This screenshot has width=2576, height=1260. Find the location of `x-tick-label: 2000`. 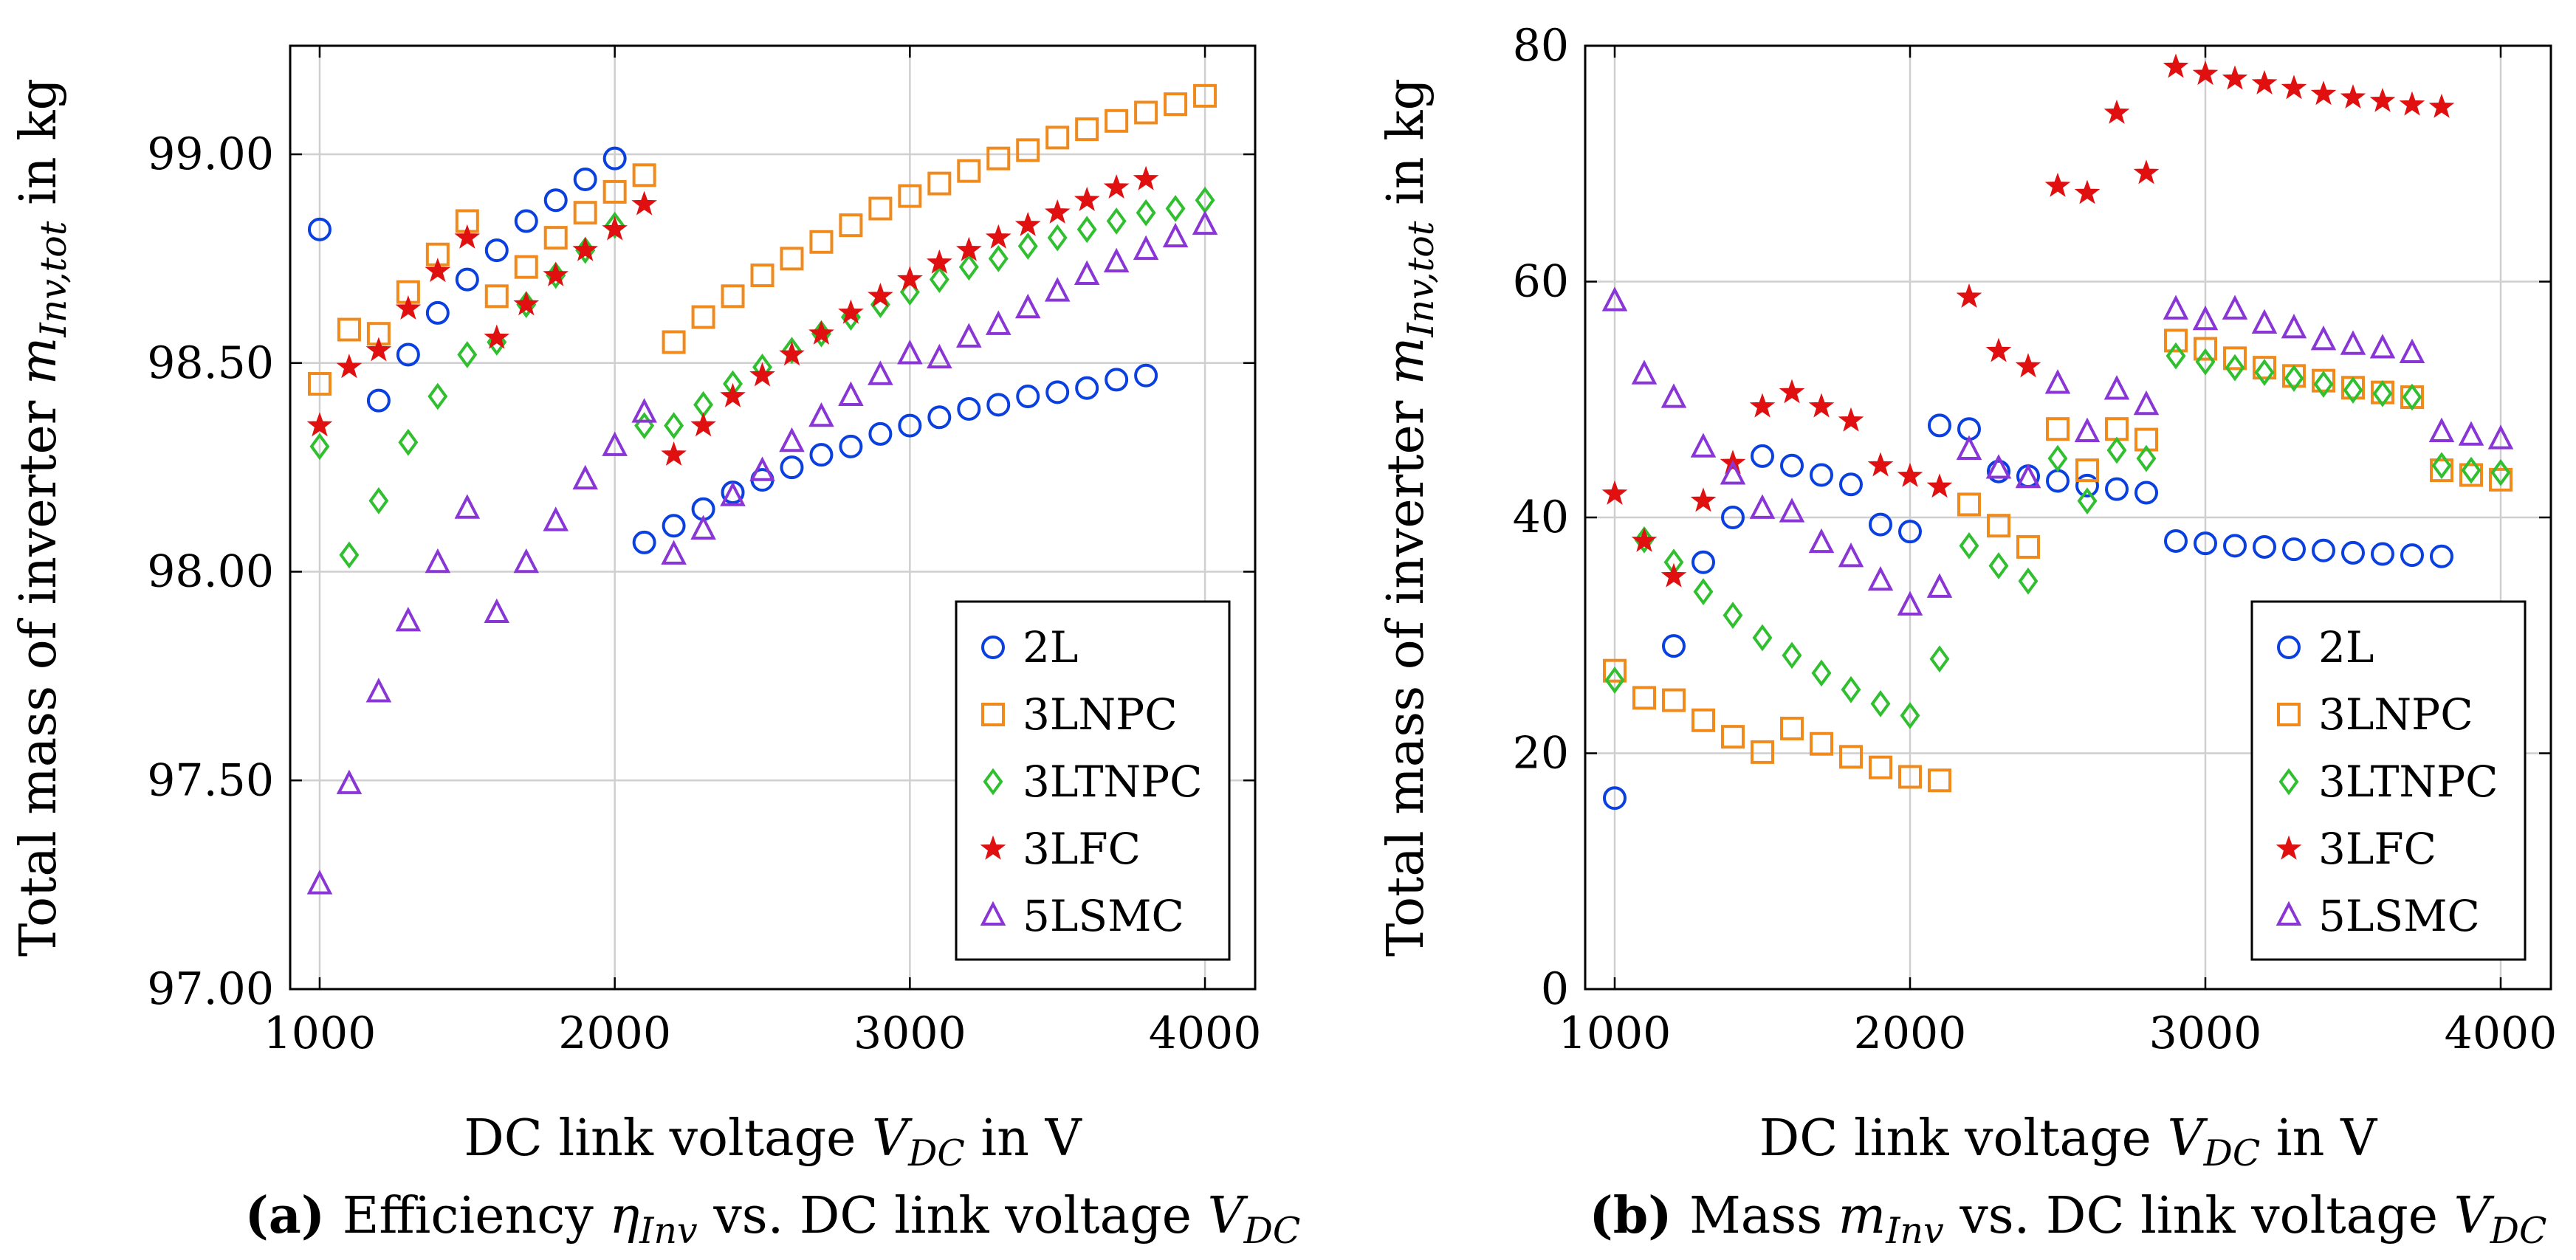

x-tick-label: 2000 is located at coordinates (614, 1033).